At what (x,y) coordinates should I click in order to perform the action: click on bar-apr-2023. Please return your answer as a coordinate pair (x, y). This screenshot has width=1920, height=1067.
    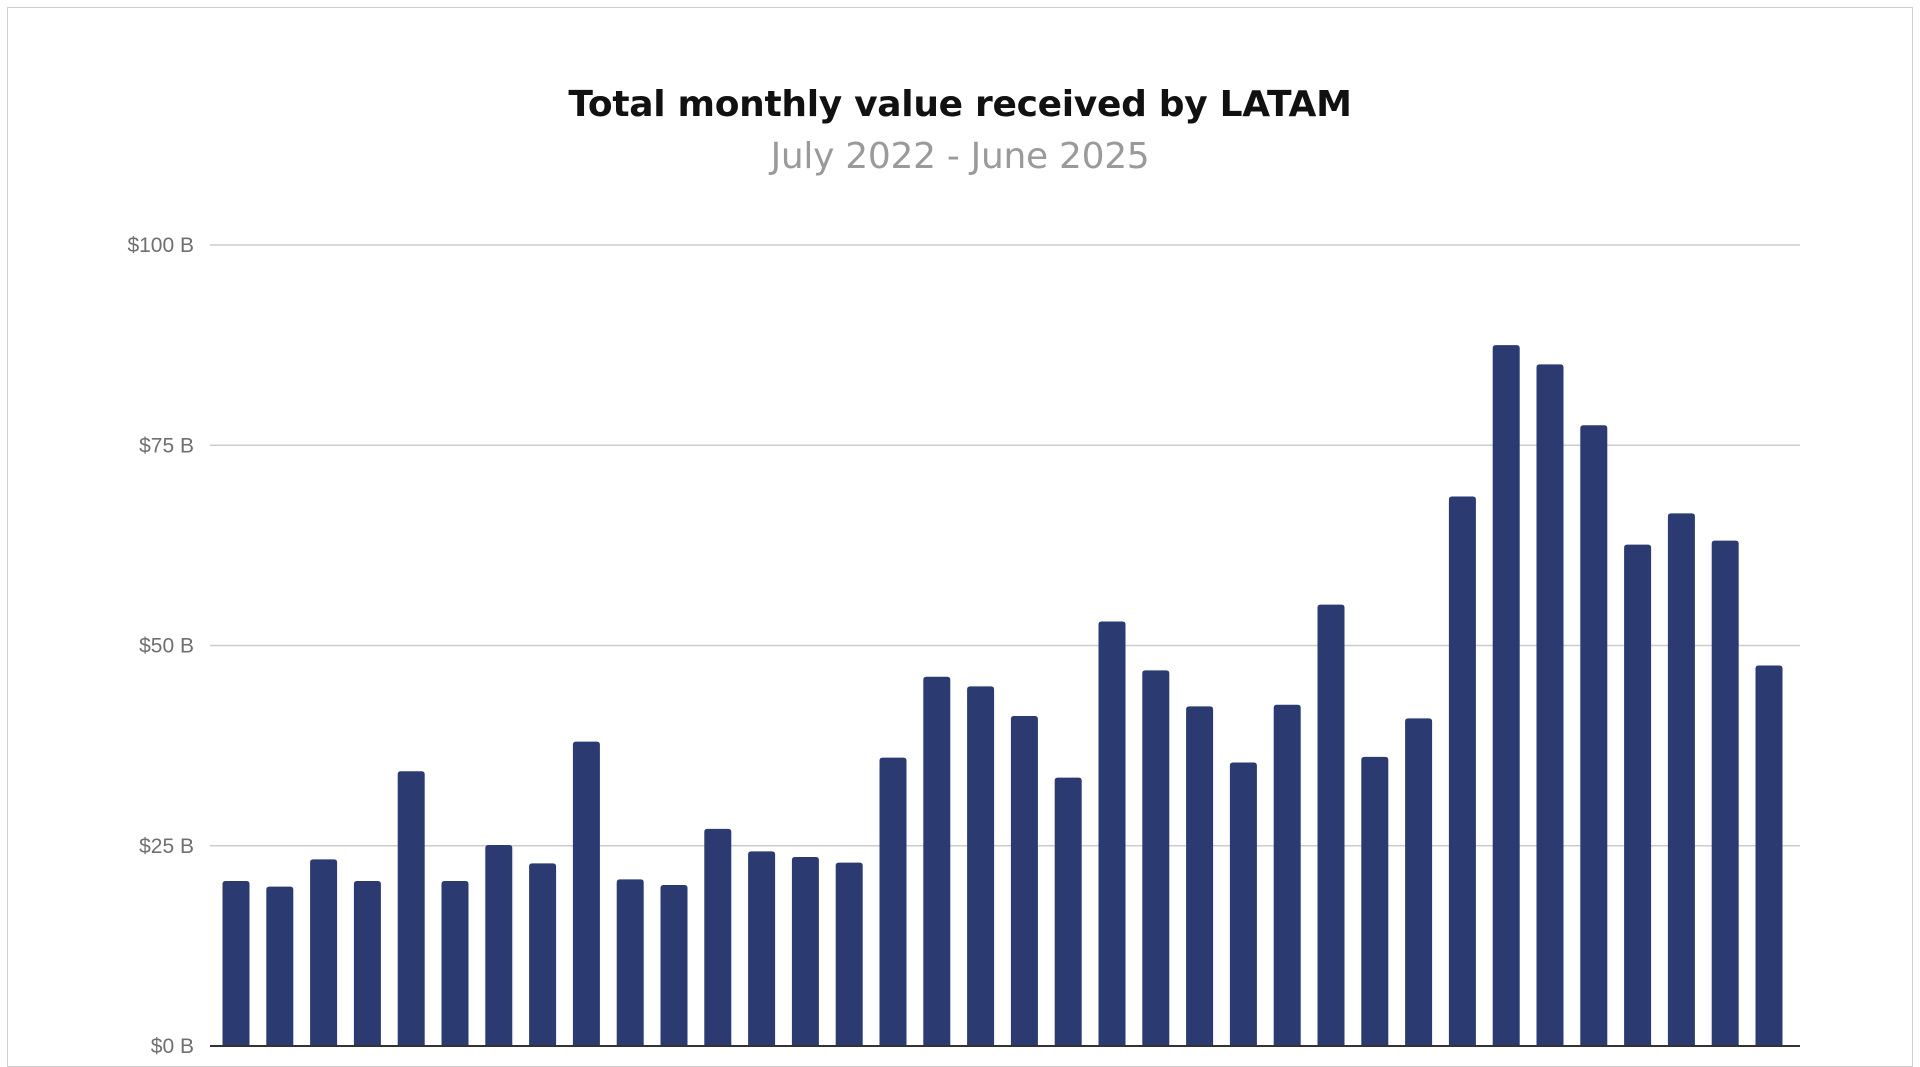
    Looking at the image, I should click on (630, 962).